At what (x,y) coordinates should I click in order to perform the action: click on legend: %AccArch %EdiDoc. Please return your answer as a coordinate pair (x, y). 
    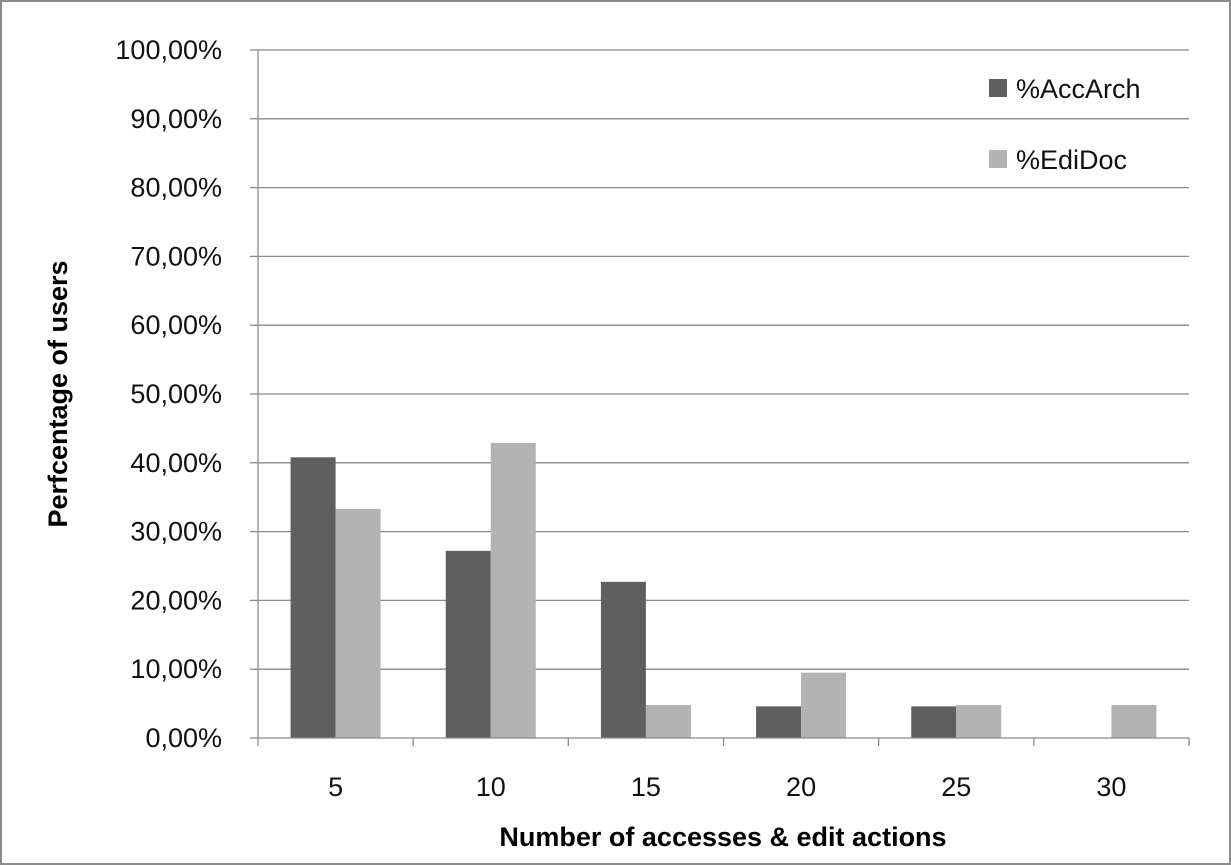
    Looking at the image, I should click on (1065, 124).